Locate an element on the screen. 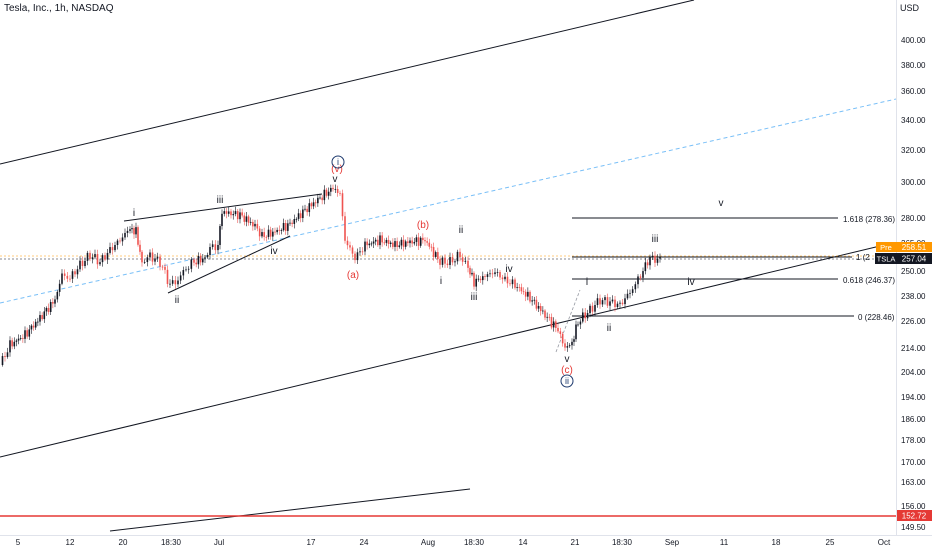 This screenshot has height=550, width=932. last-price-value: 257.04 is located at coordinates (914, 259).